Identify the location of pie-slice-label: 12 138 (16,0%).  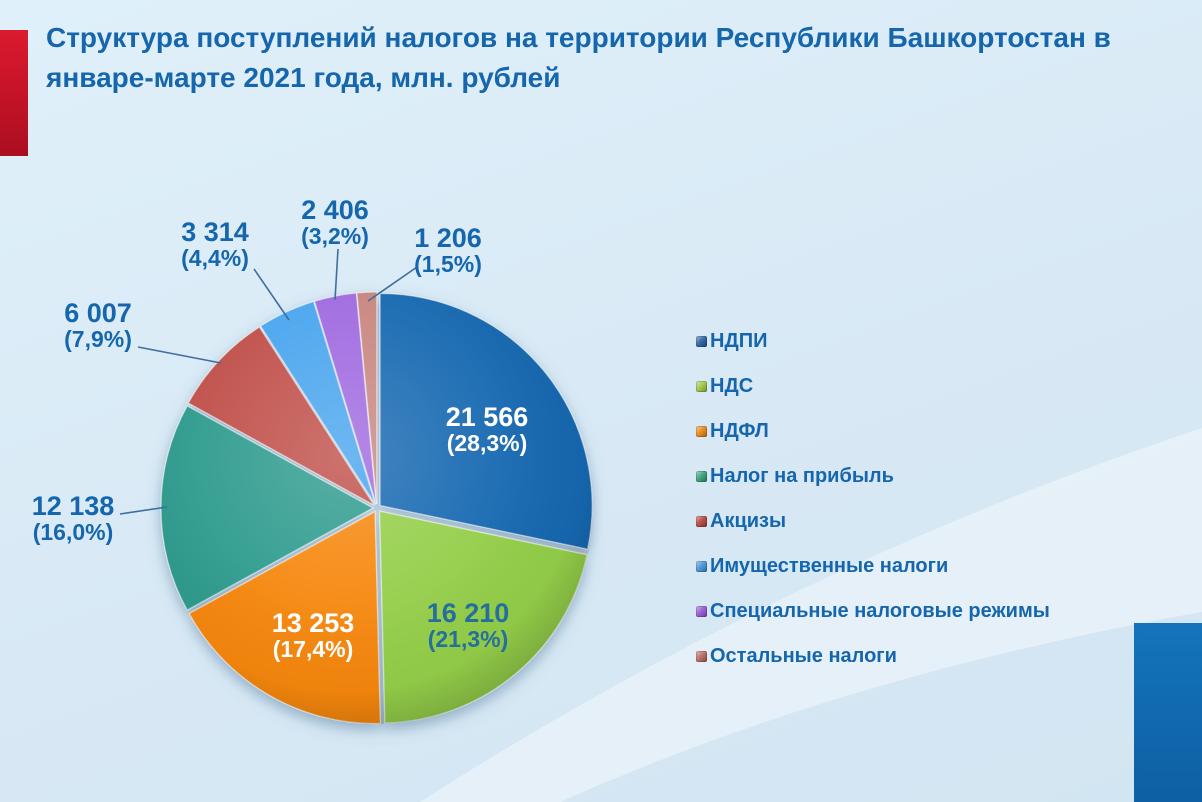
(73, 519).